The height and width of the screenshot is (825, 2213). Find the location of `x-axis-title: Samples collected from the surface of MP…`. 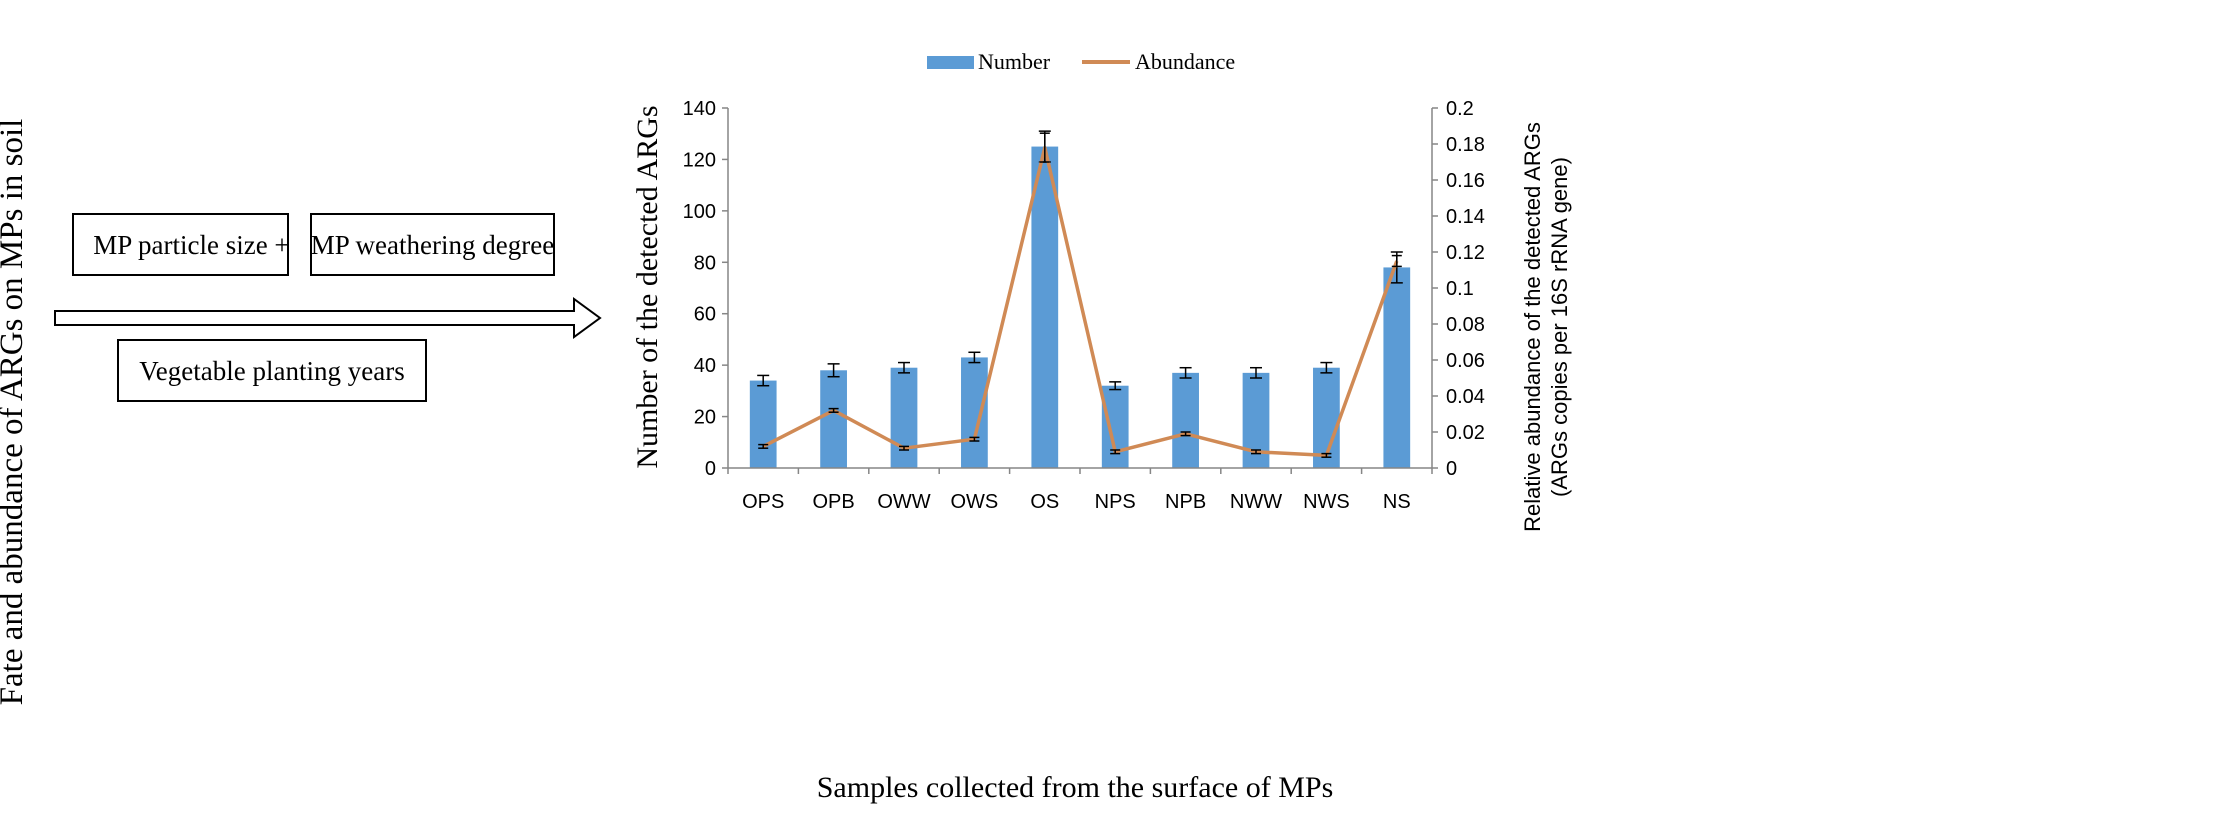

x-axis-title: Samples collected from the surface of MP… is located at coordinates (1075, 787).